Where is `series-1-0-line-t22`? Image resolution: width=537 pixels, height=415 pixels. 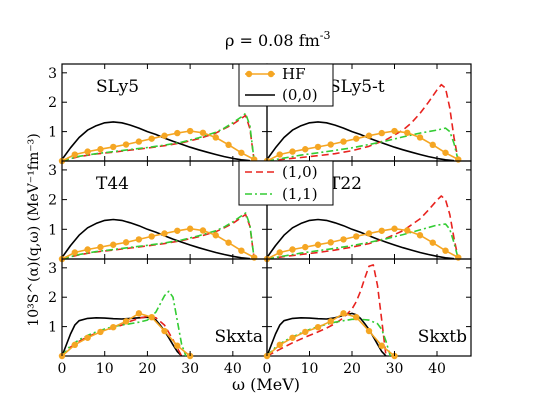
series-1-0-line-t22 is located at coordinates (363, 227).